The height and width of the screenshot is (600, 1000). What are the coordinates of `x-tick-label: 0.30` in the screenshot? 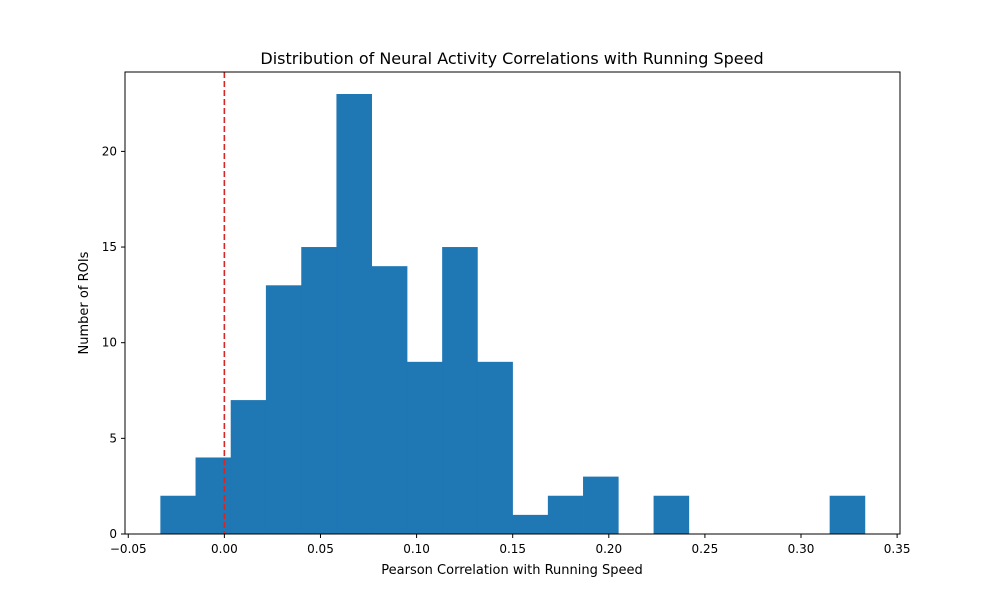 It's located at (801, 549).